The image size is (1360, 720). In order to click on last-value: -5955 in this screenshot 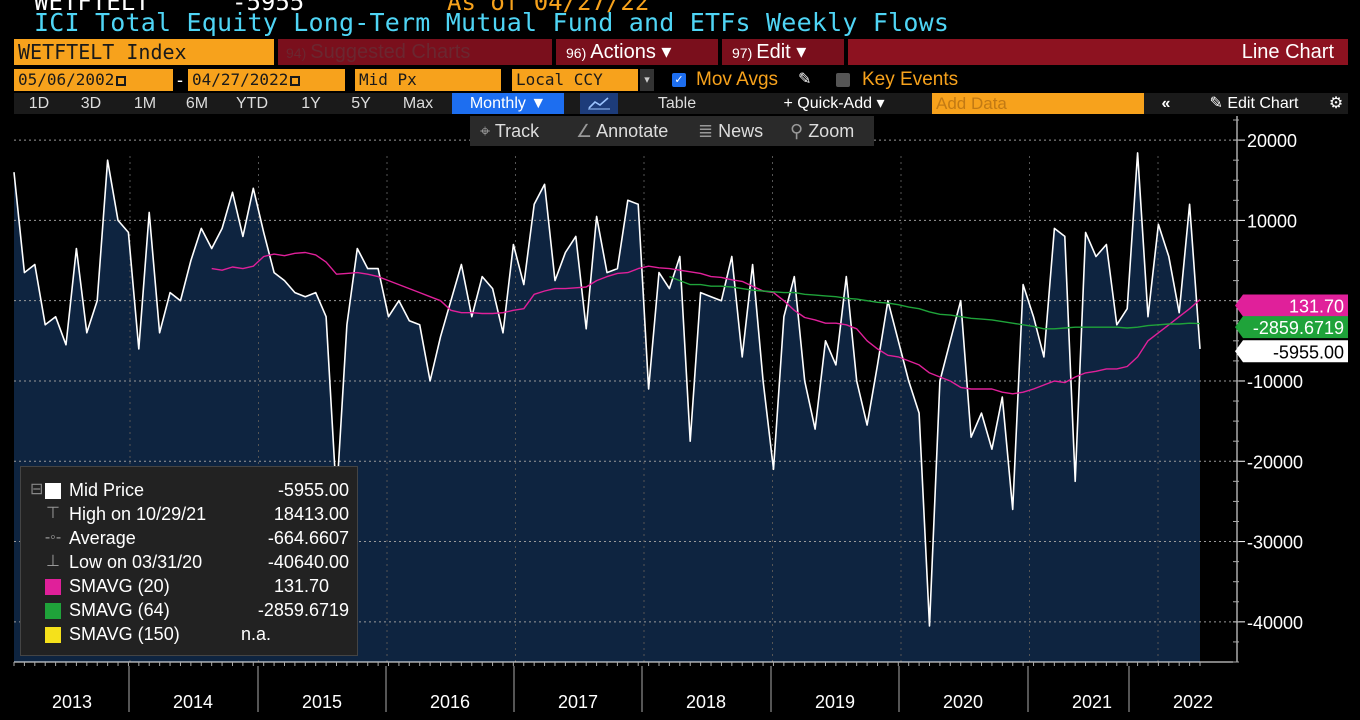, I will do `click(268, 8)`.